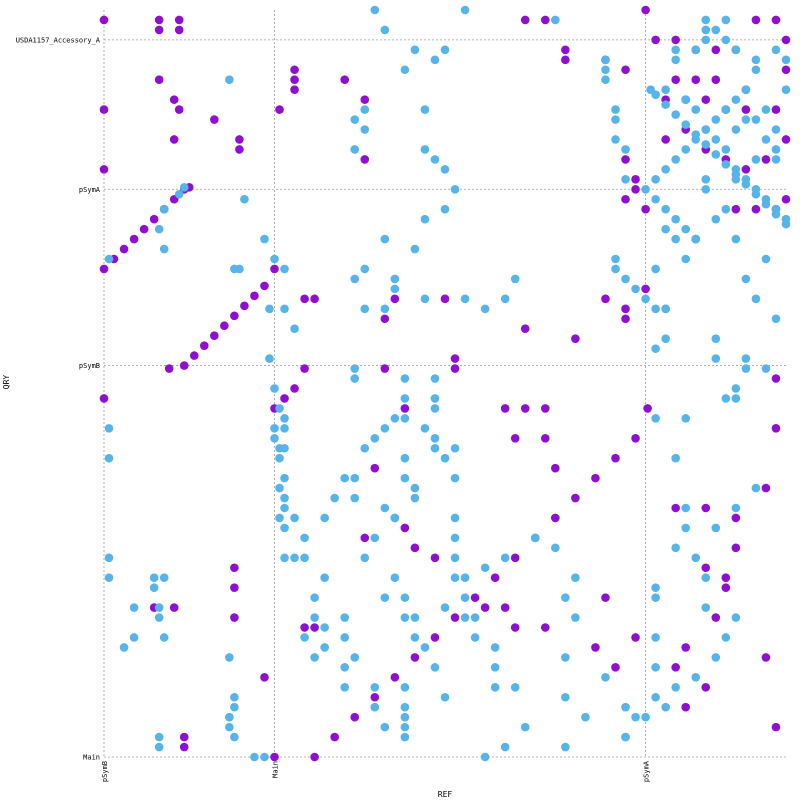  I want to click on y-tick-label: USDA1157_Accessory_A, so click(58, 40).